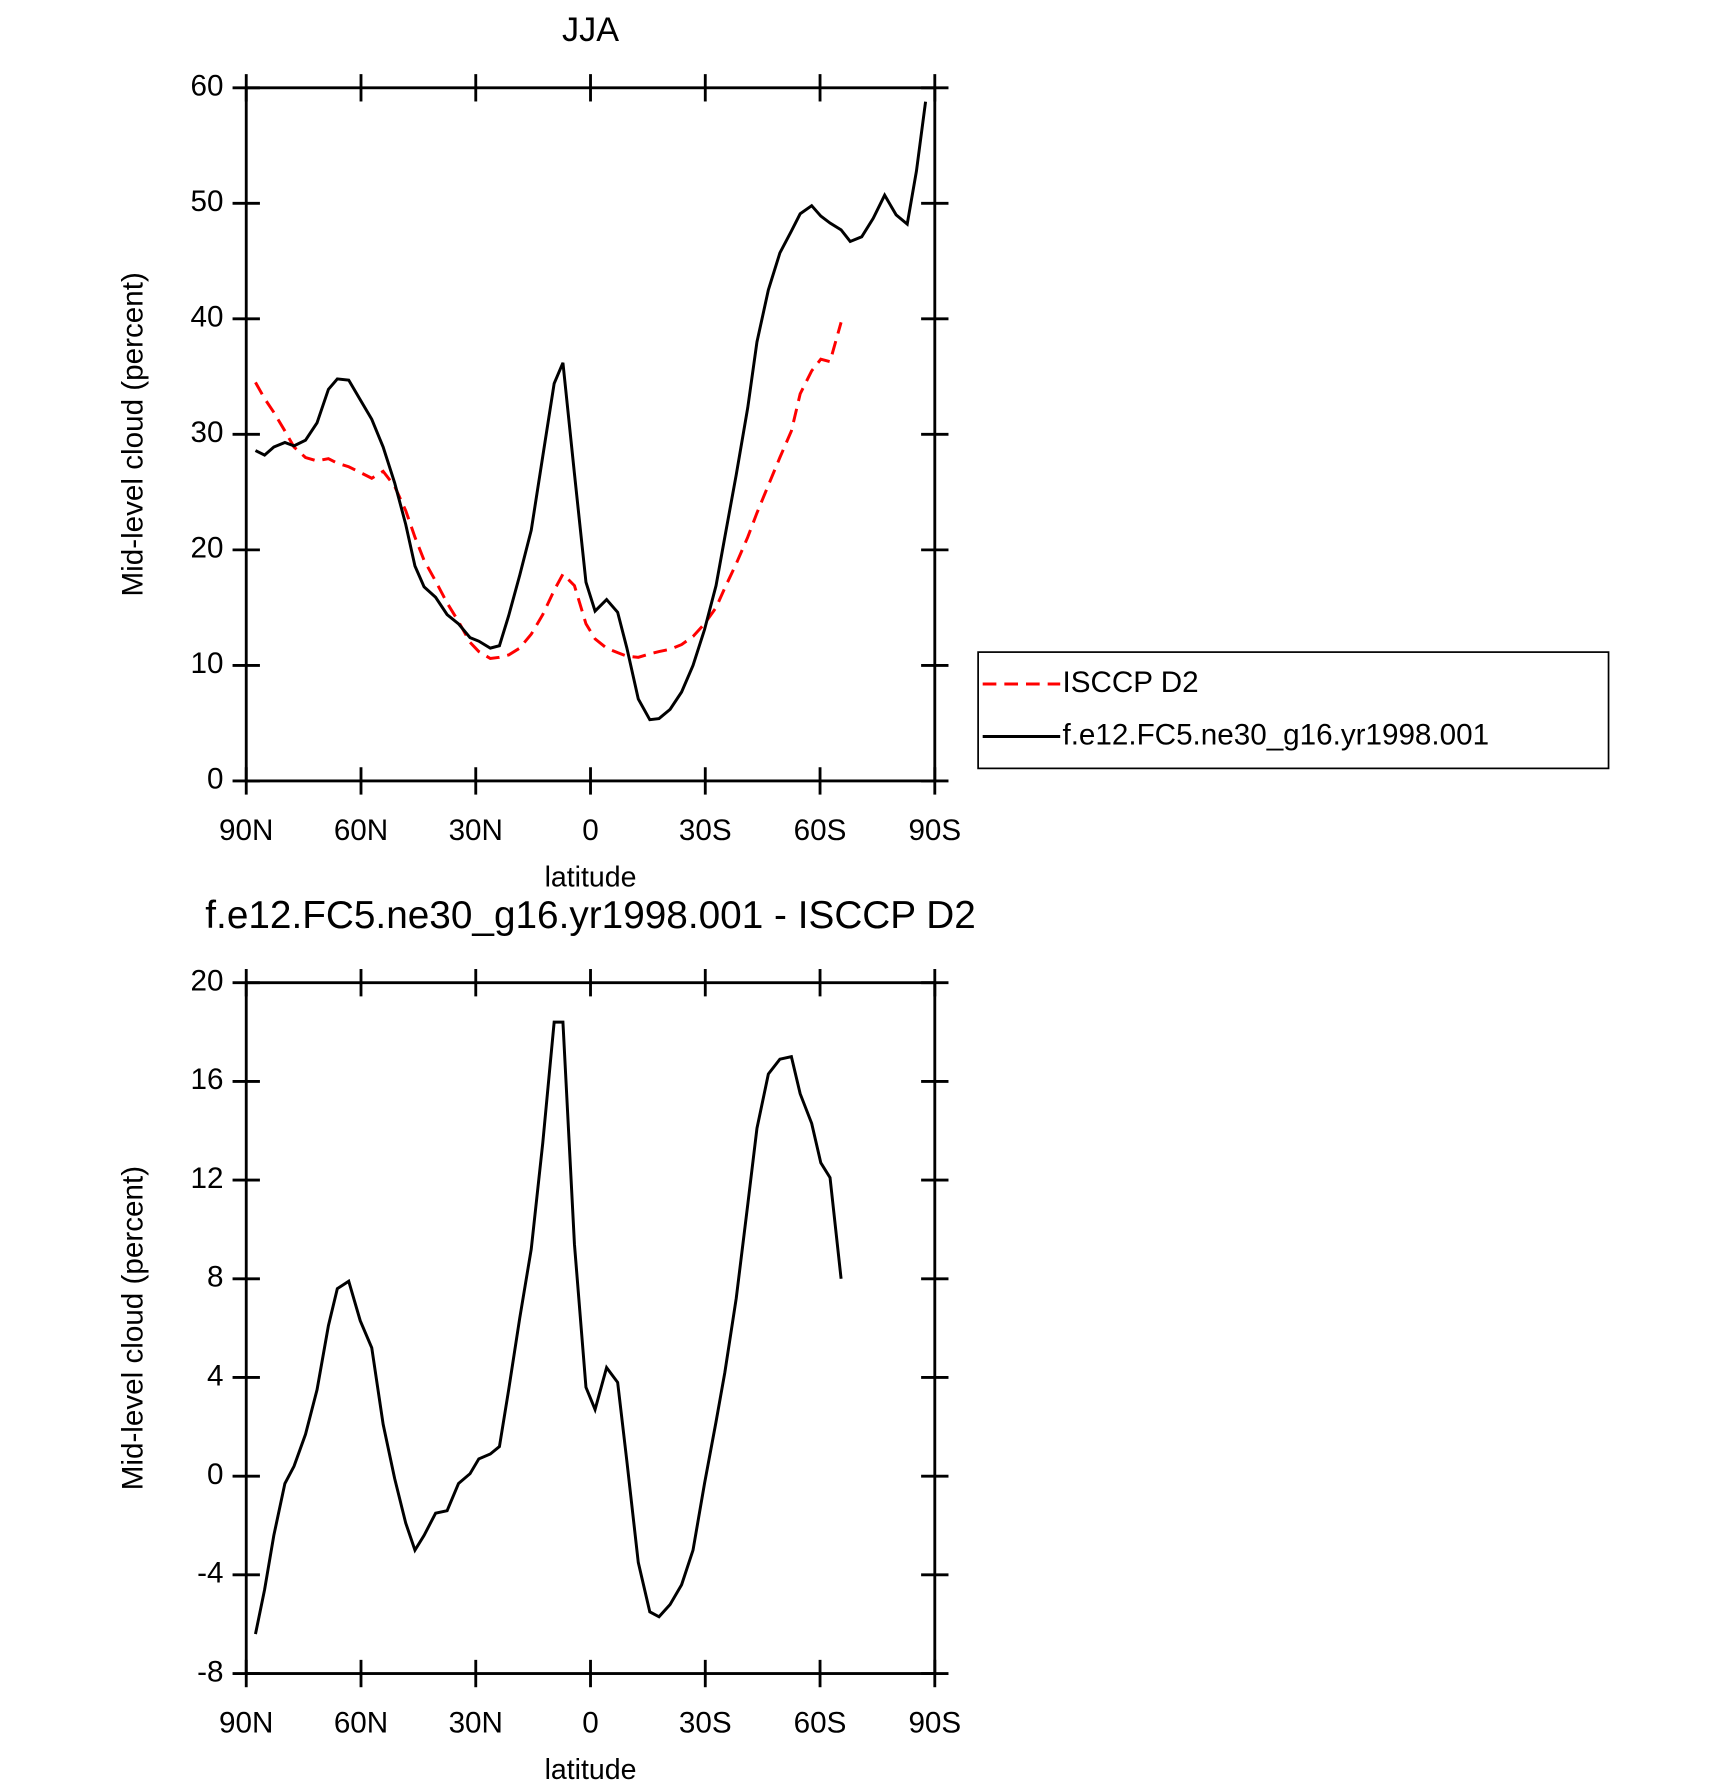 This screenshot has width=1710, height=1783. What do you see at coordinates (1293, 710) in the screenshot?
I see `legend-box` at bounding box center [1293, 710].